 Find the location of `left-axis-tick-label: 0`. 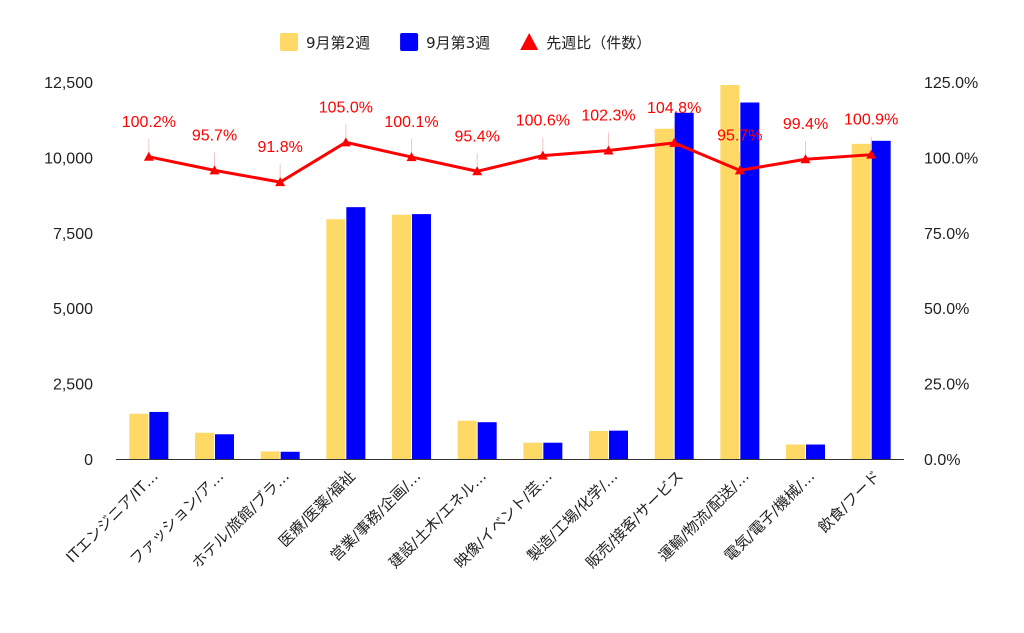

left-axis-tick-label: 0 is located at coordinates (88, 460).